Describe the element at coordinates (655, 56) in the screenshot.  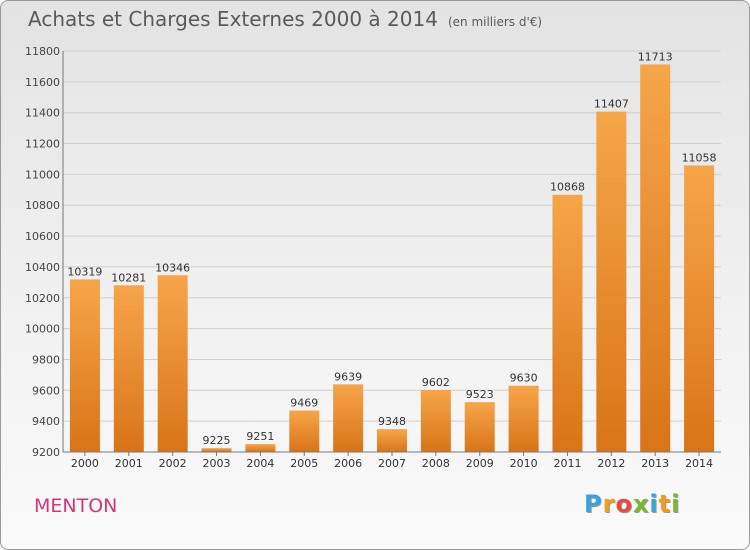
I see `data-label-2013: 11713` at that location.